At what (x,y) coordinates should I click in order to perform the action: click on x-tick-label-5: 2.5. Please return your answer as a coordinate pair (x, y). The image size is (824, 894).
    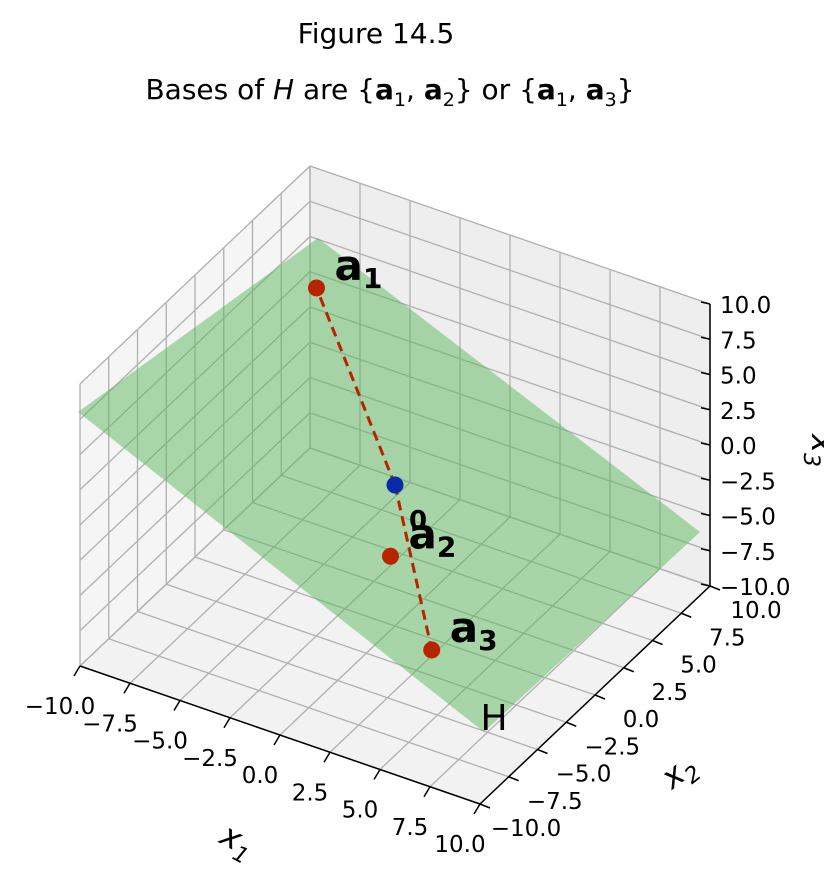
    Looking at the image, I should click on (310, 793).